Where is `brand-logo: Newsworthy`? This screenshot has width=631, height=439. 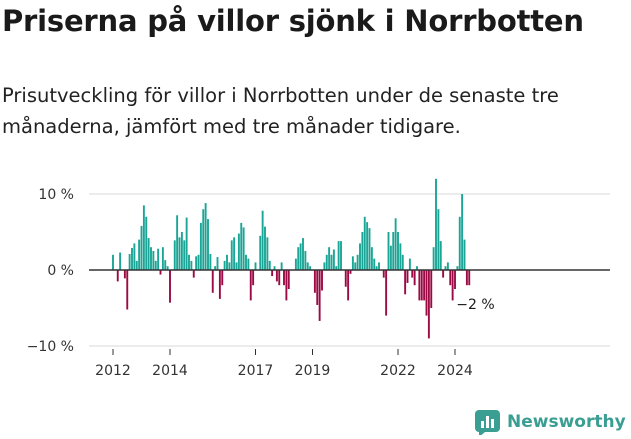
brand-logo: Newsworthy is located at coordinates (550, 422).